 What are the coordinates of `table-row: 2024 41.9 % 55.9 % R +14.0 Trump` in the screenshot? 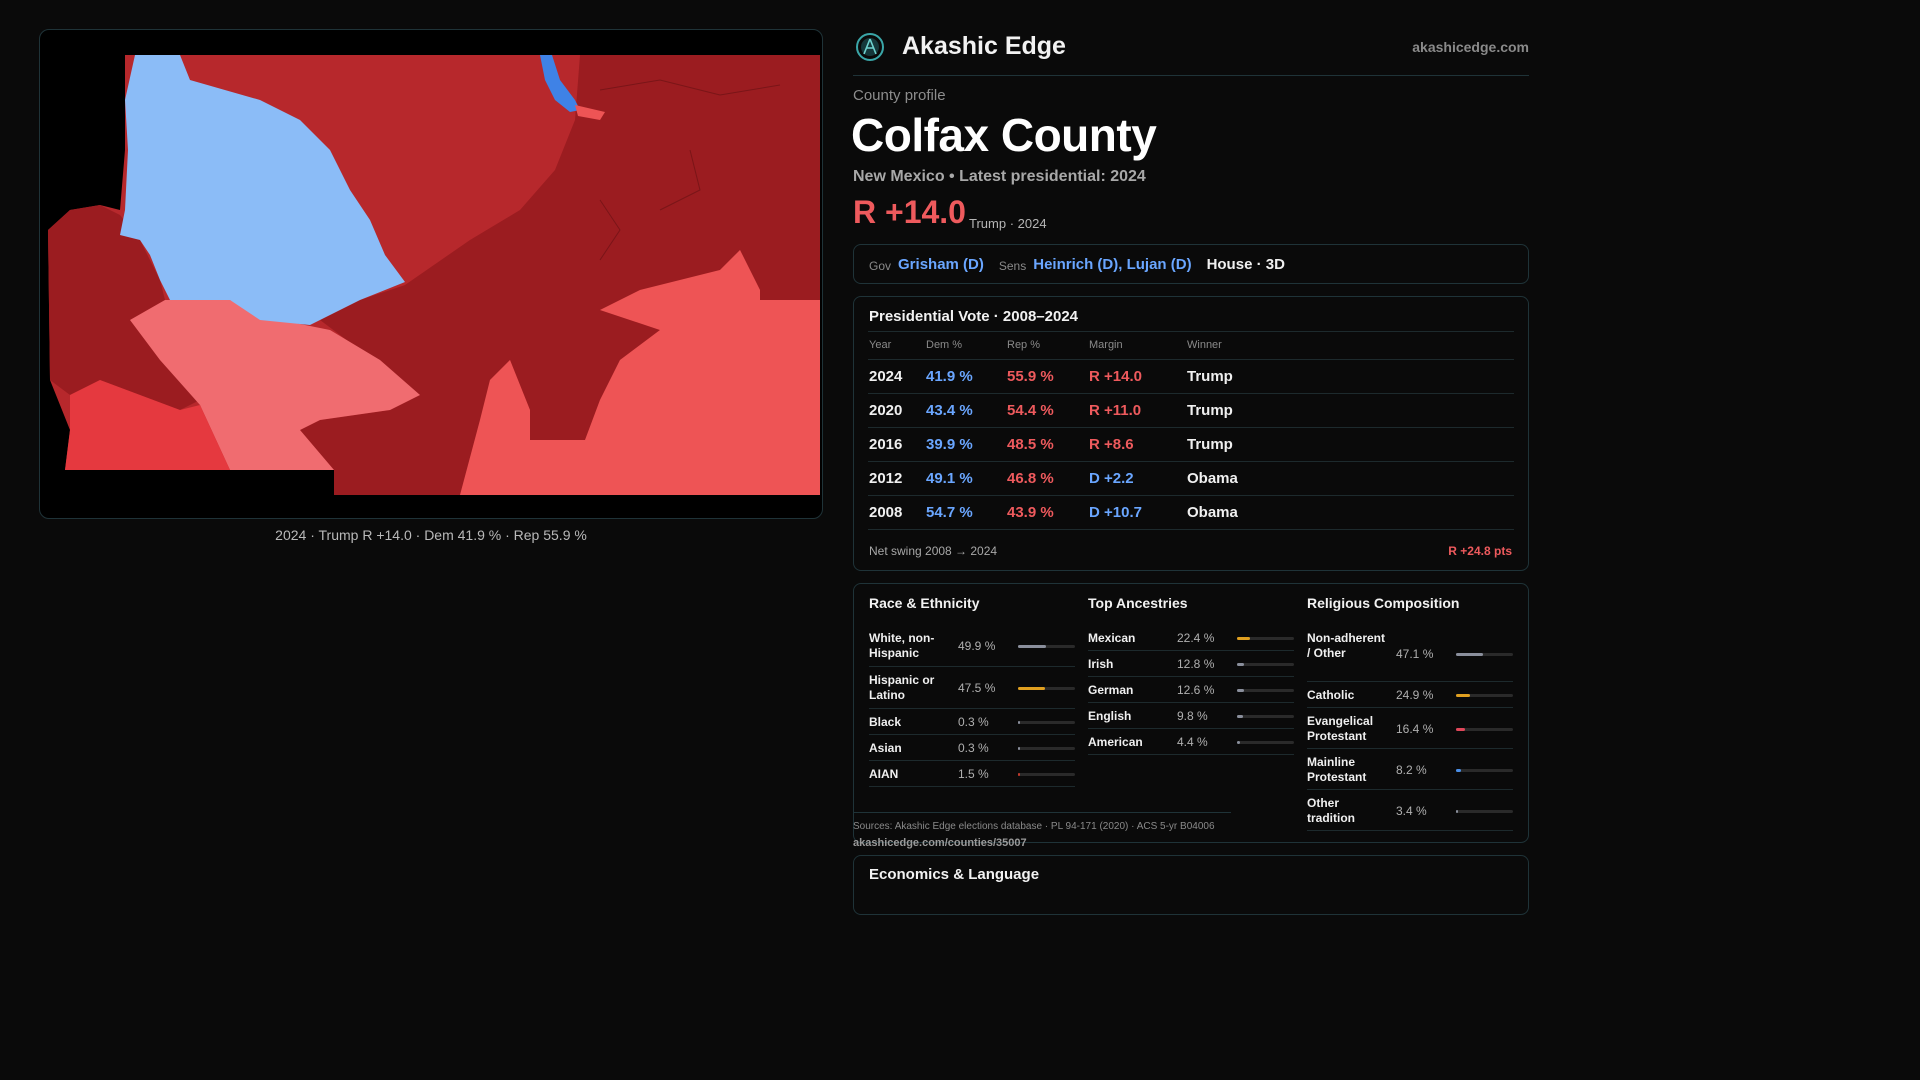 It's located at (1191, 377).